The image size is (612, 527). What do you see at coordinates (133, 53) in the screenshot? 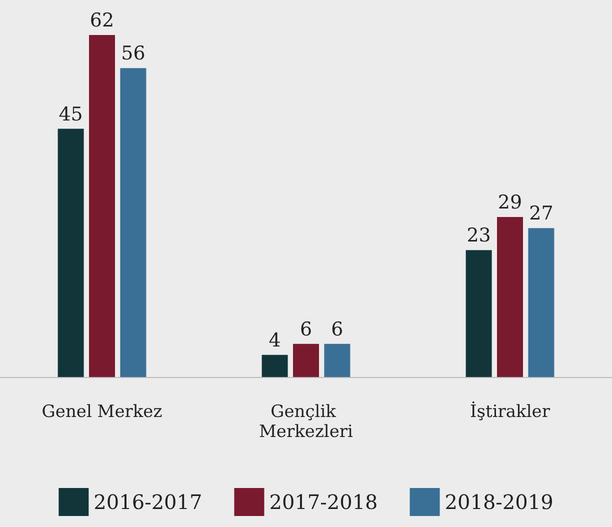
I see `data-label: 56` at bounding box center [133, 53].